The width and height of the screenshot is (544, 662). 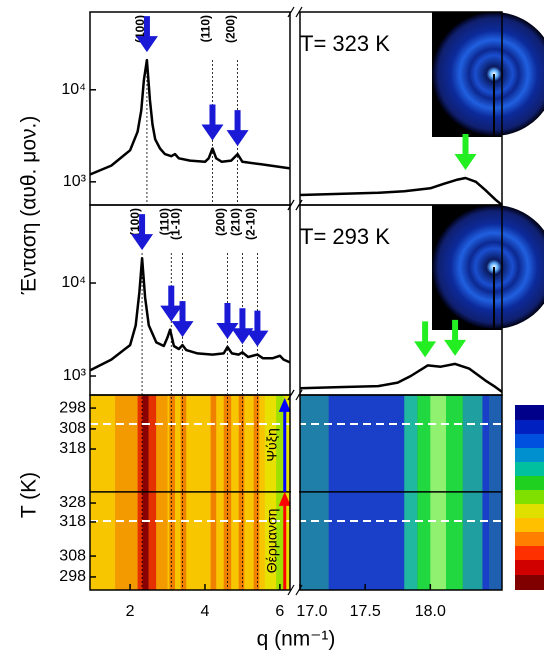 I want to click on x-tick-label: 17.5, so click(x=365, y=611).